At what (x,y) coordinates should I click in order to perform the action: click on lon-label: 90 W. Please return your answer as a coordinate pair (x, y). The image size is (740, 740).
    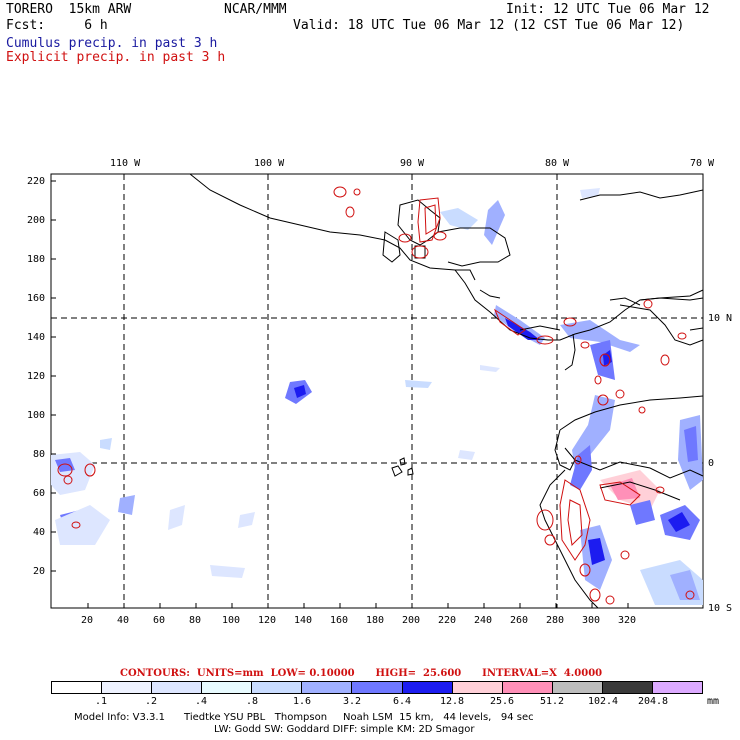
    Looking at the image, I should click on (412, 163).